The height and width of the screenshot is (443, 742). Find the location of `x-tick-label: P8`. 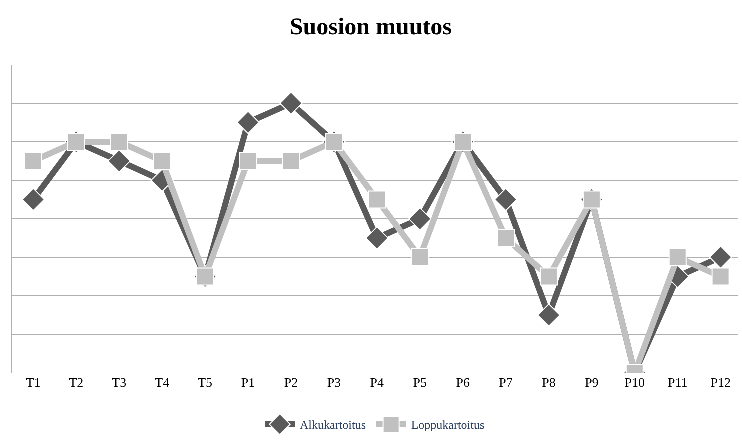

x-tick-label: P8 is located at coordinates (549, 382).